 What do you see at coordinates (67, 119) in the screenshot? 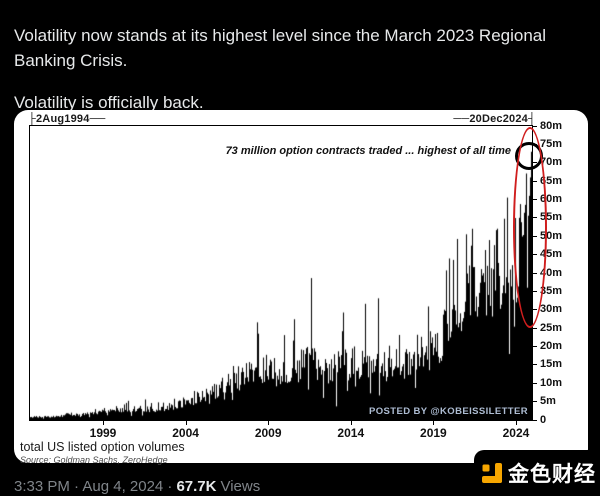
I see `chart-range-start-label: ├2Aug1994──` at bounding box center [67, 119].